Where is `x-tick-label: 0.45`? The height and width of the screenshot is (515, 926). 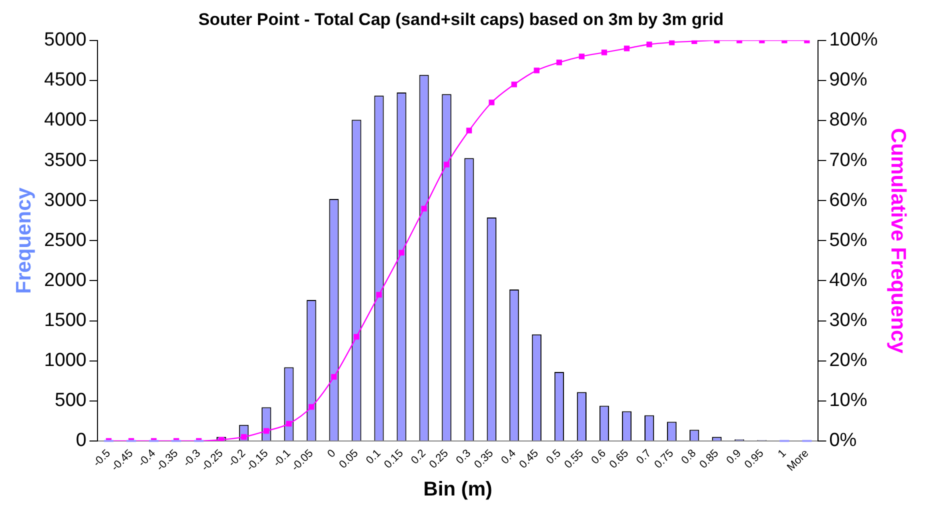
x-tick-label: 0.45 is located at coordinates (529, 459).